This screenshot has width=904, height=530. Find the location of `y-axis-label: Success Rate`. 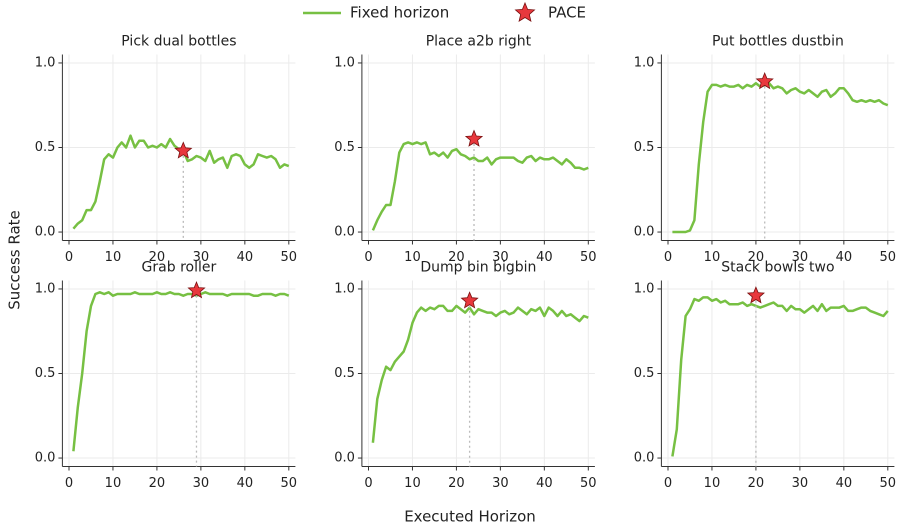

y-axis-label: Success Rate is located at coordinates (15, 260).